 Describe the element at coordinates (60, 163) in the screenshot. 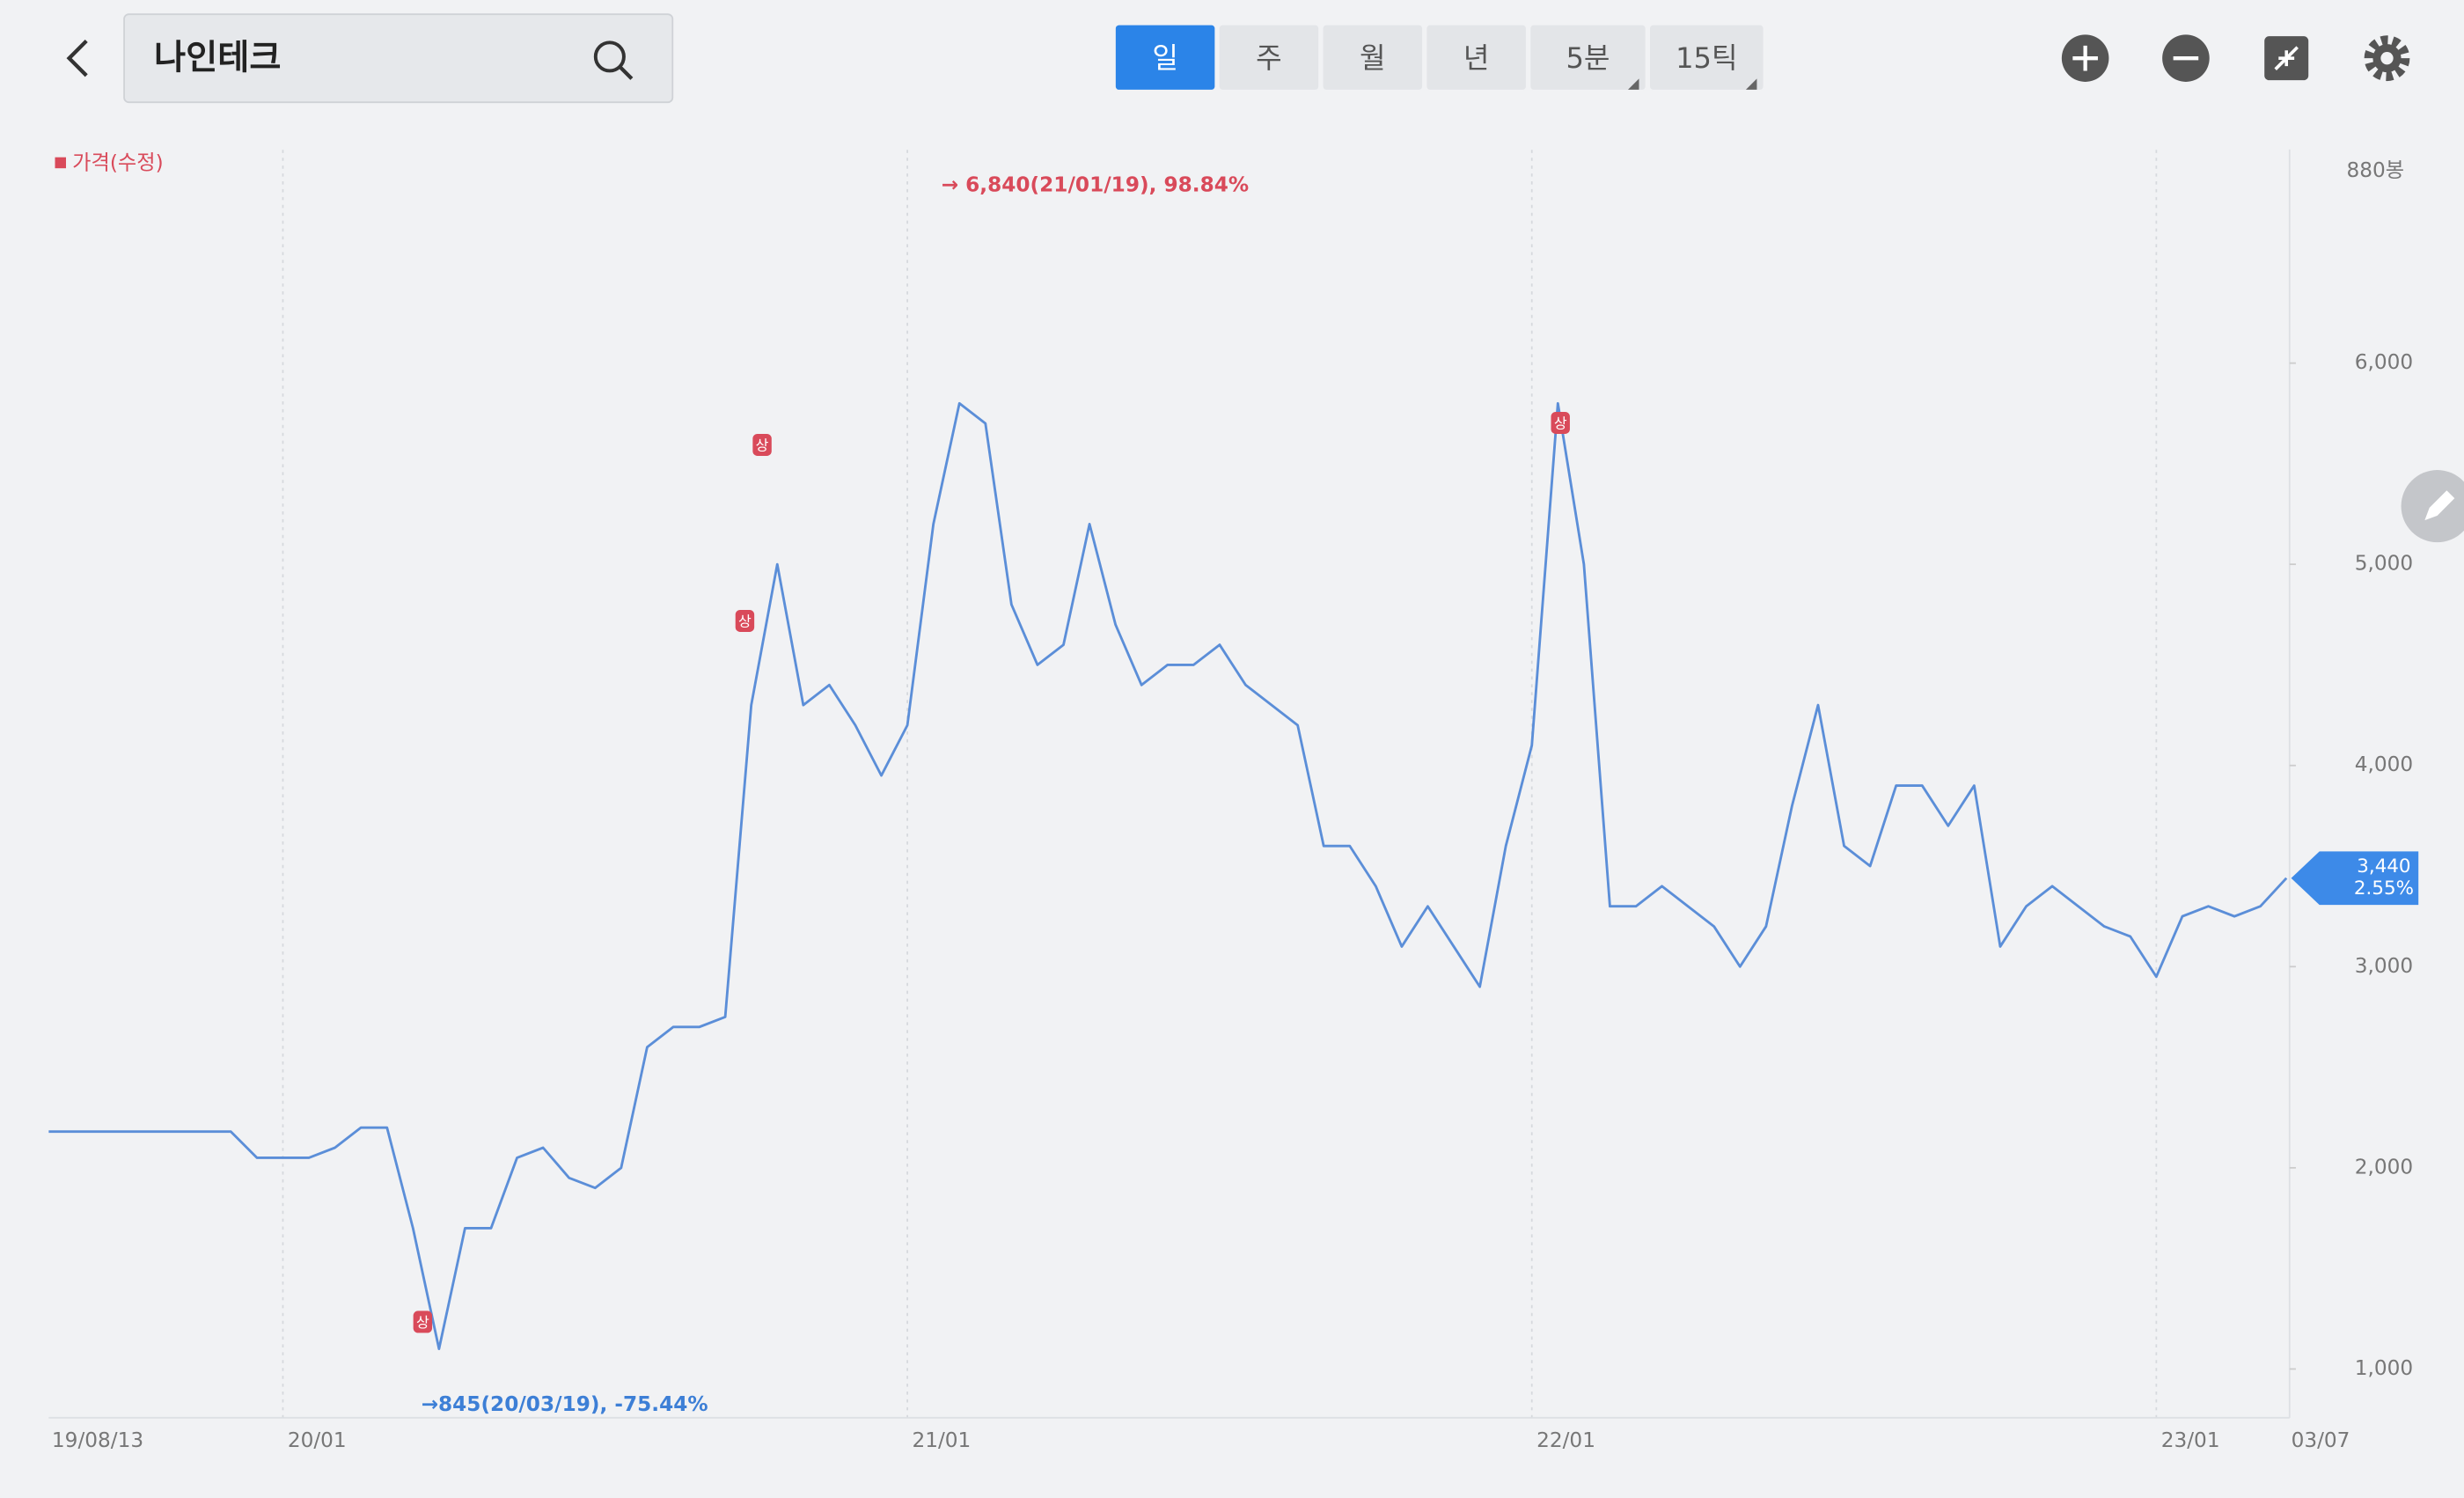

I see `legend-marker` at that location.